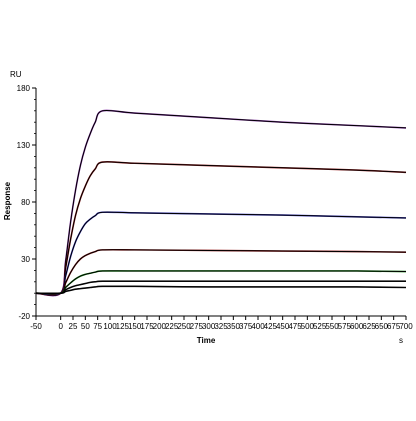 This screenshot has height=421, width=416. What do you see at coordinates (36, 326) in the screenshot?
I see `x-tick-label: -50` at bounding box center [36, 326].